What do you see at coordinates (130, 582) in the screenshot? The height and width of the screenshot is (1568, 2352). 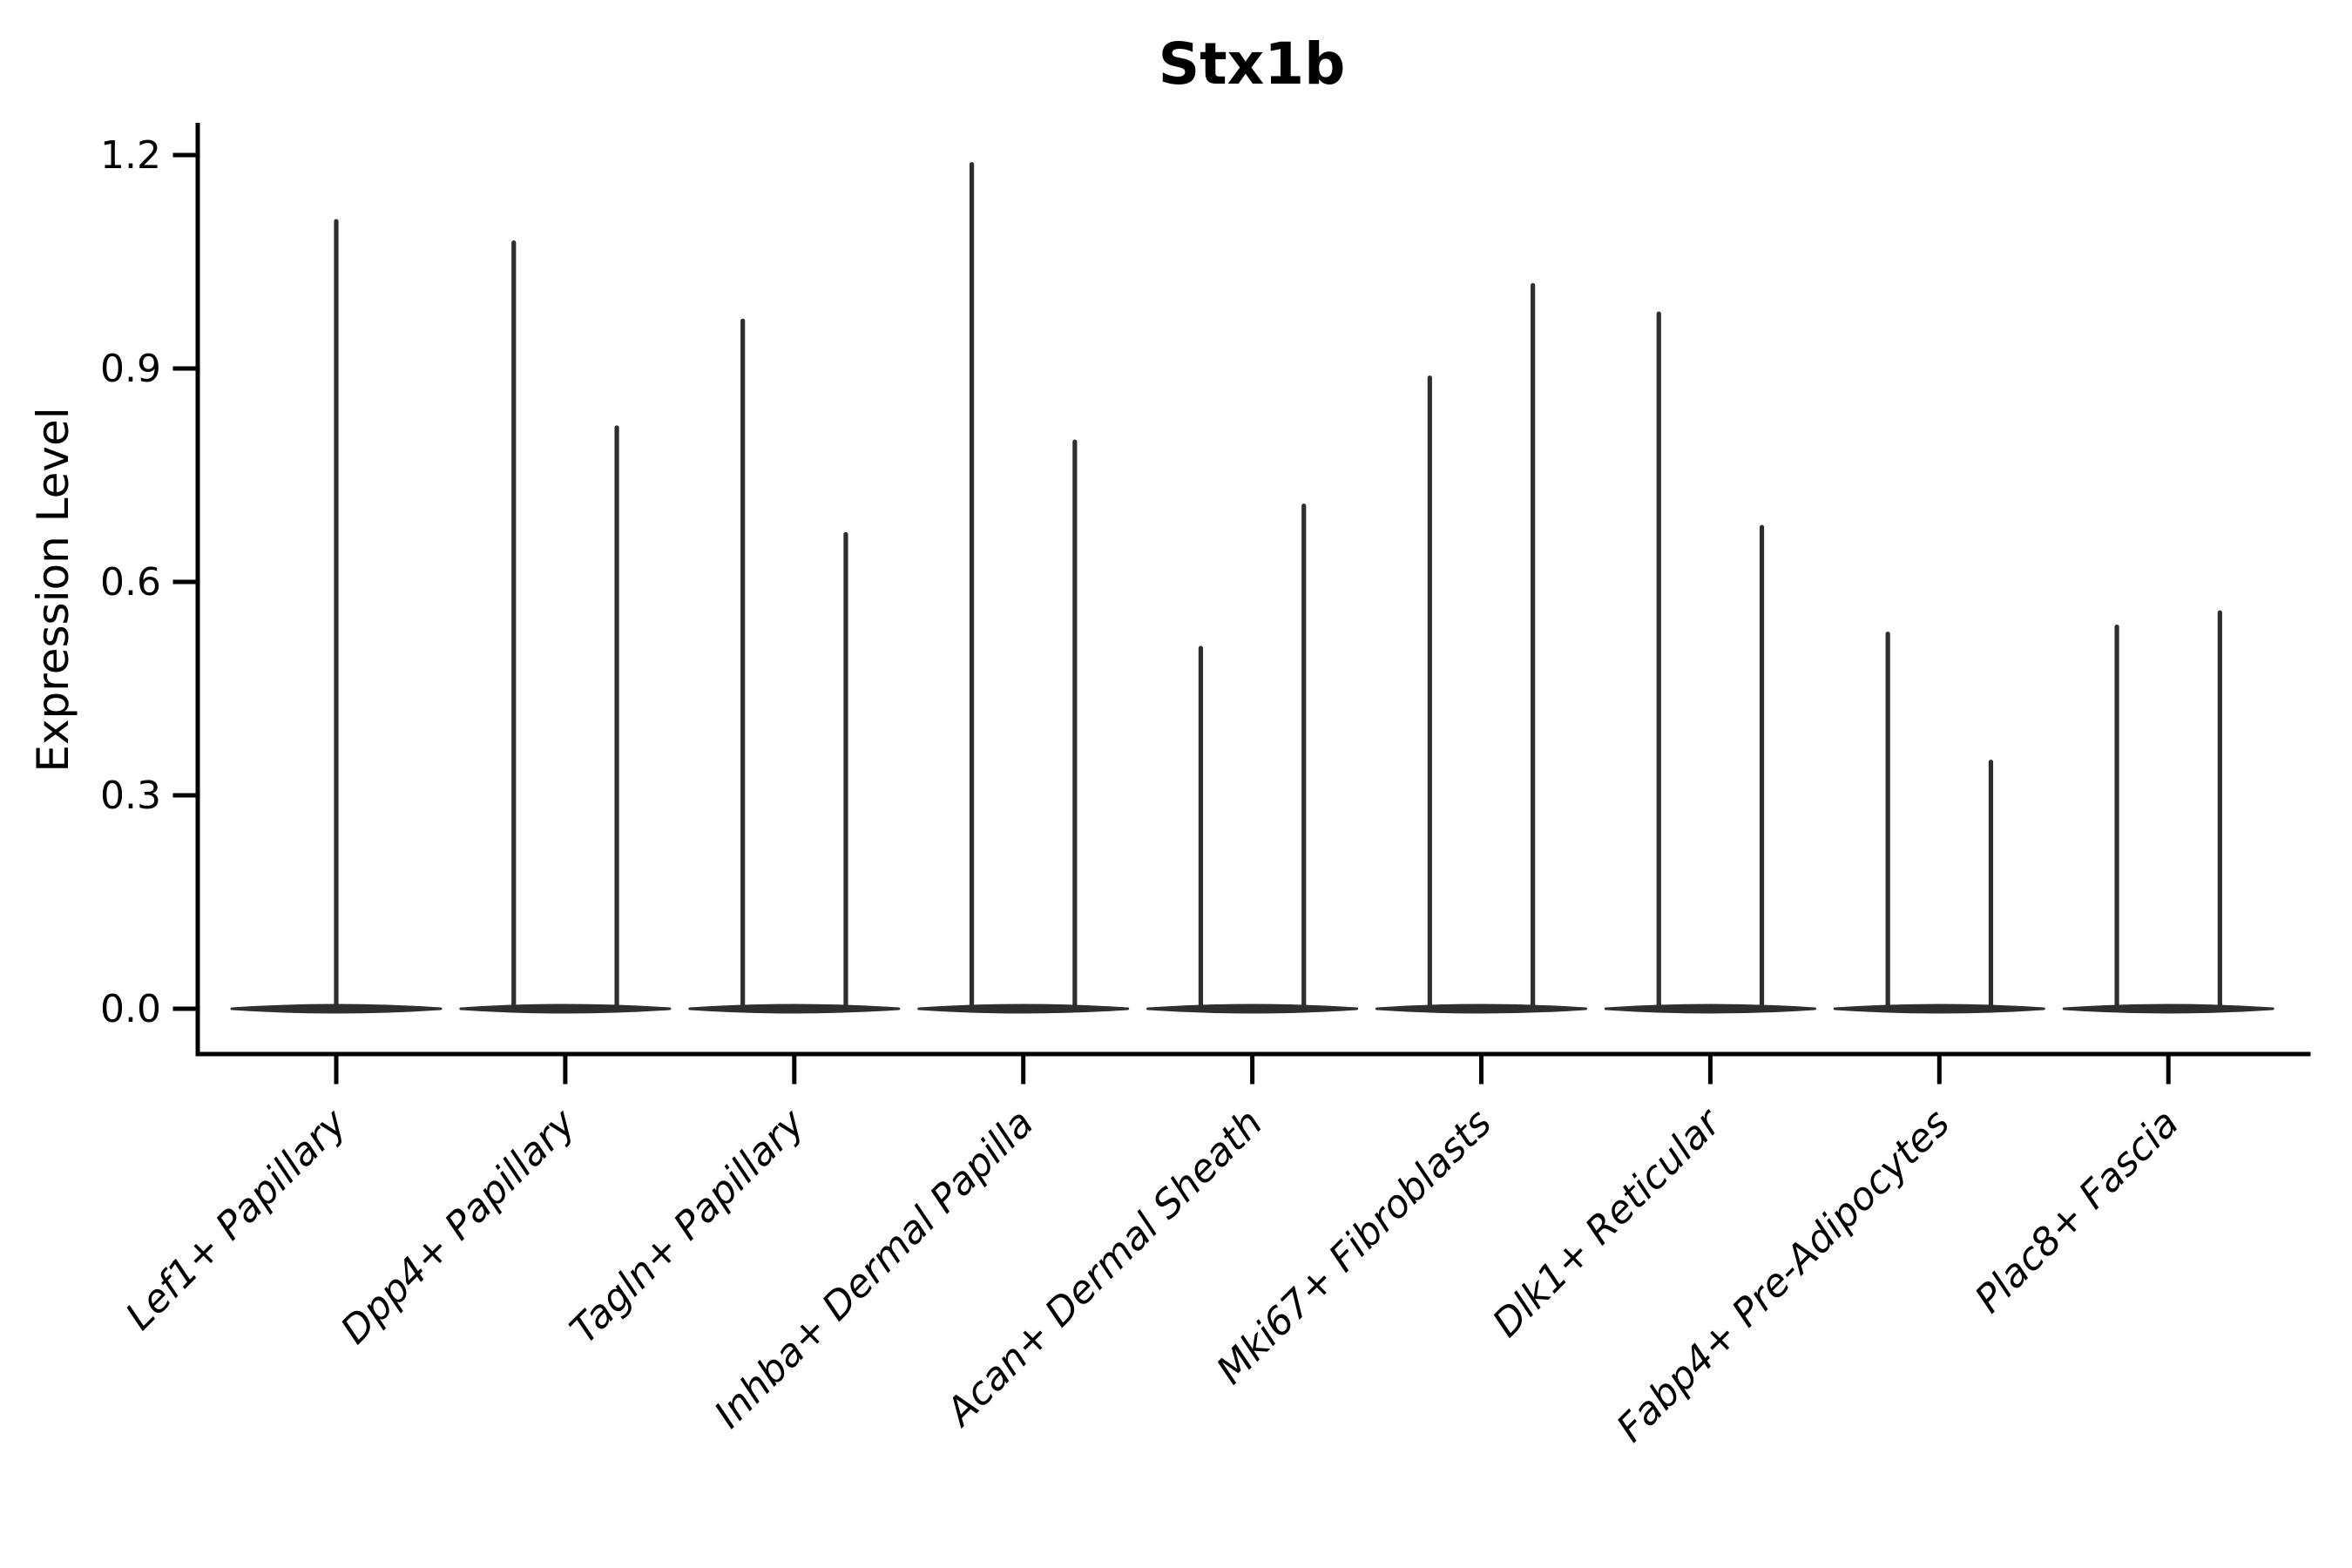 I see `y-tick-label: 0.6` at bounding box center [130, 582].